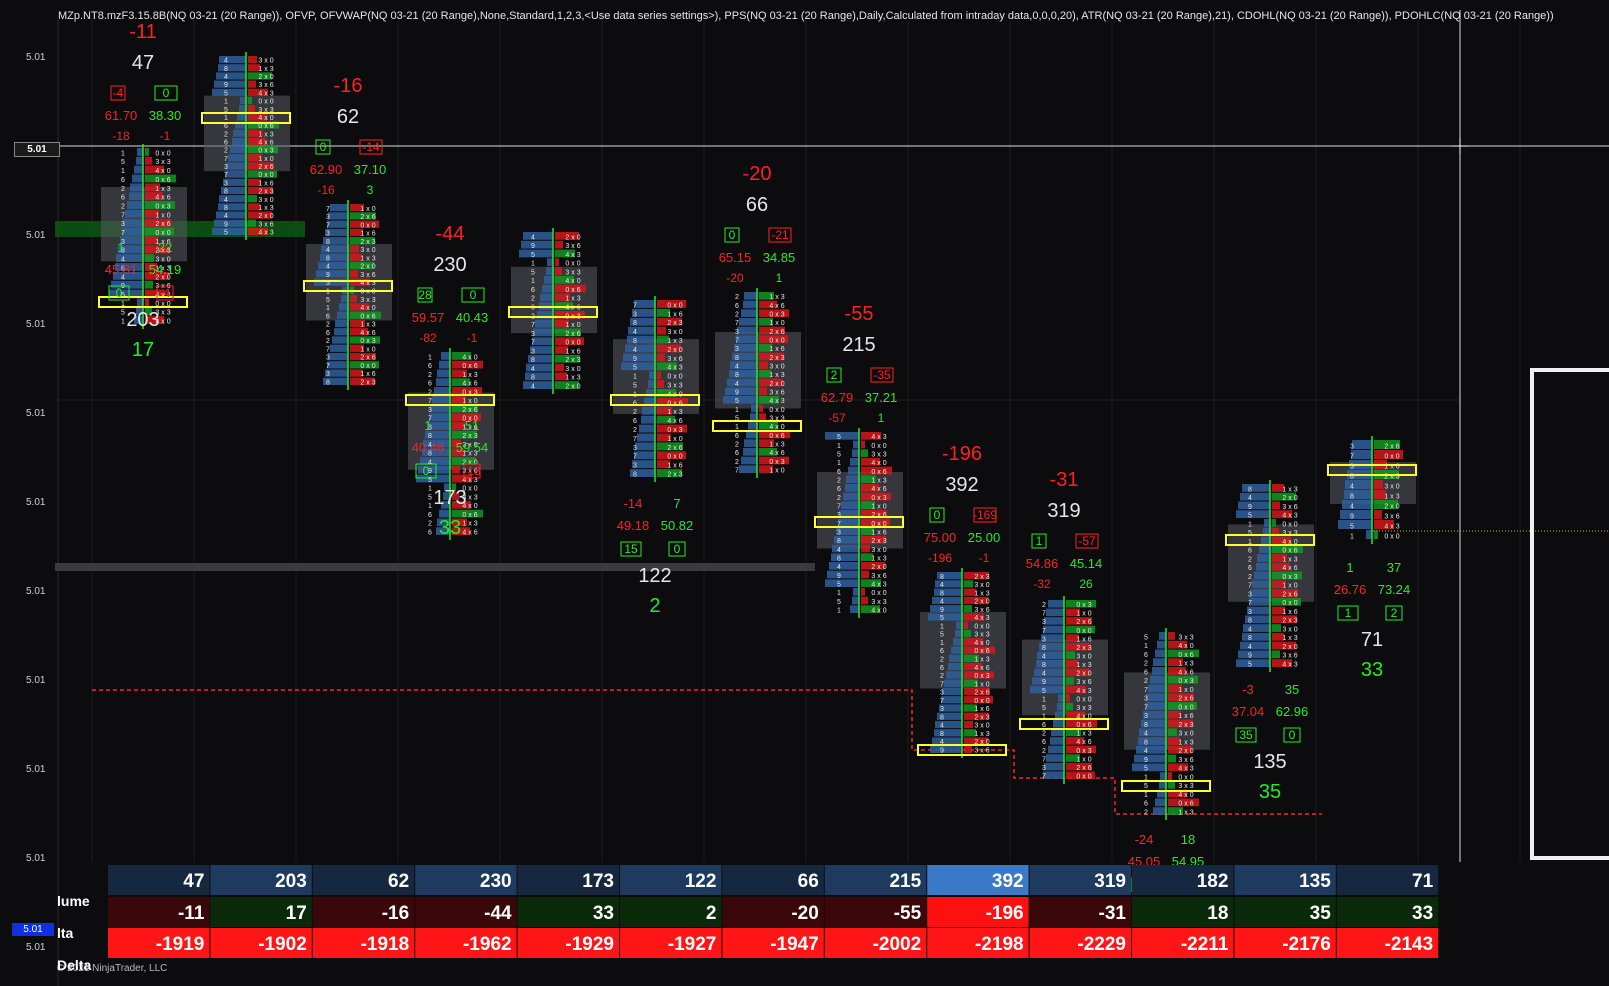  Describe the element at coordinates (985, 515) in the screenshot. I see `badge-box` at that location.